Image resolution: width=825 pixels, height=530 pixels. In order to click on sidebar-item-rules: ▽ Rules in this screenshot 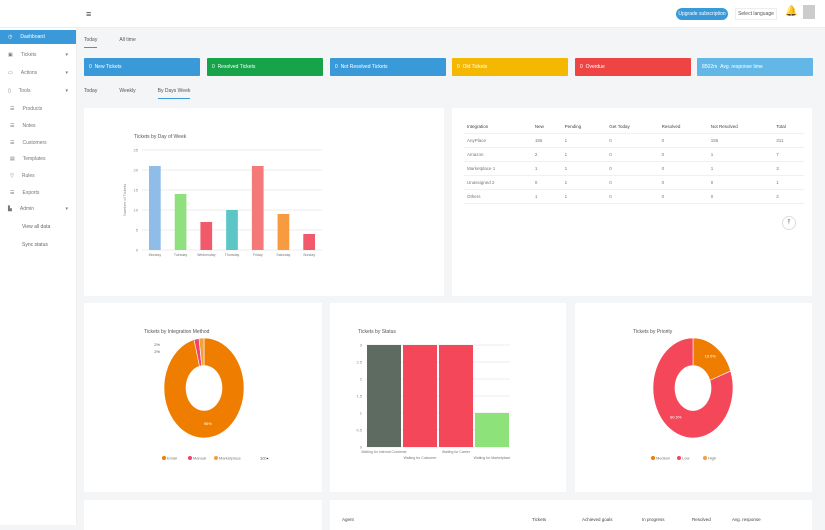, I will do `click(38, 176)`.